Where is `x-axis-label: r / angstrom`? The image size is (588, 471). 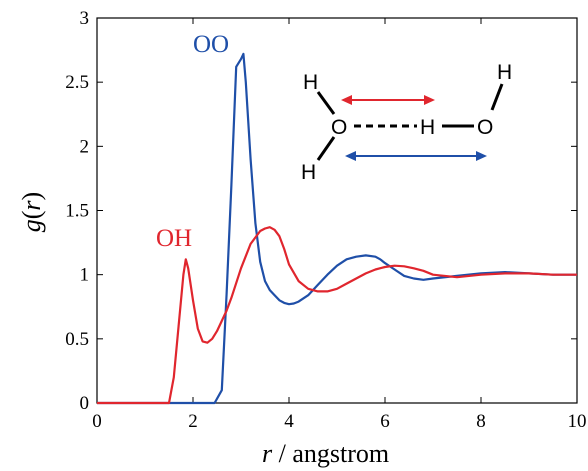 x-axis-label: r / angstrom is located at coordinates (325, 453).